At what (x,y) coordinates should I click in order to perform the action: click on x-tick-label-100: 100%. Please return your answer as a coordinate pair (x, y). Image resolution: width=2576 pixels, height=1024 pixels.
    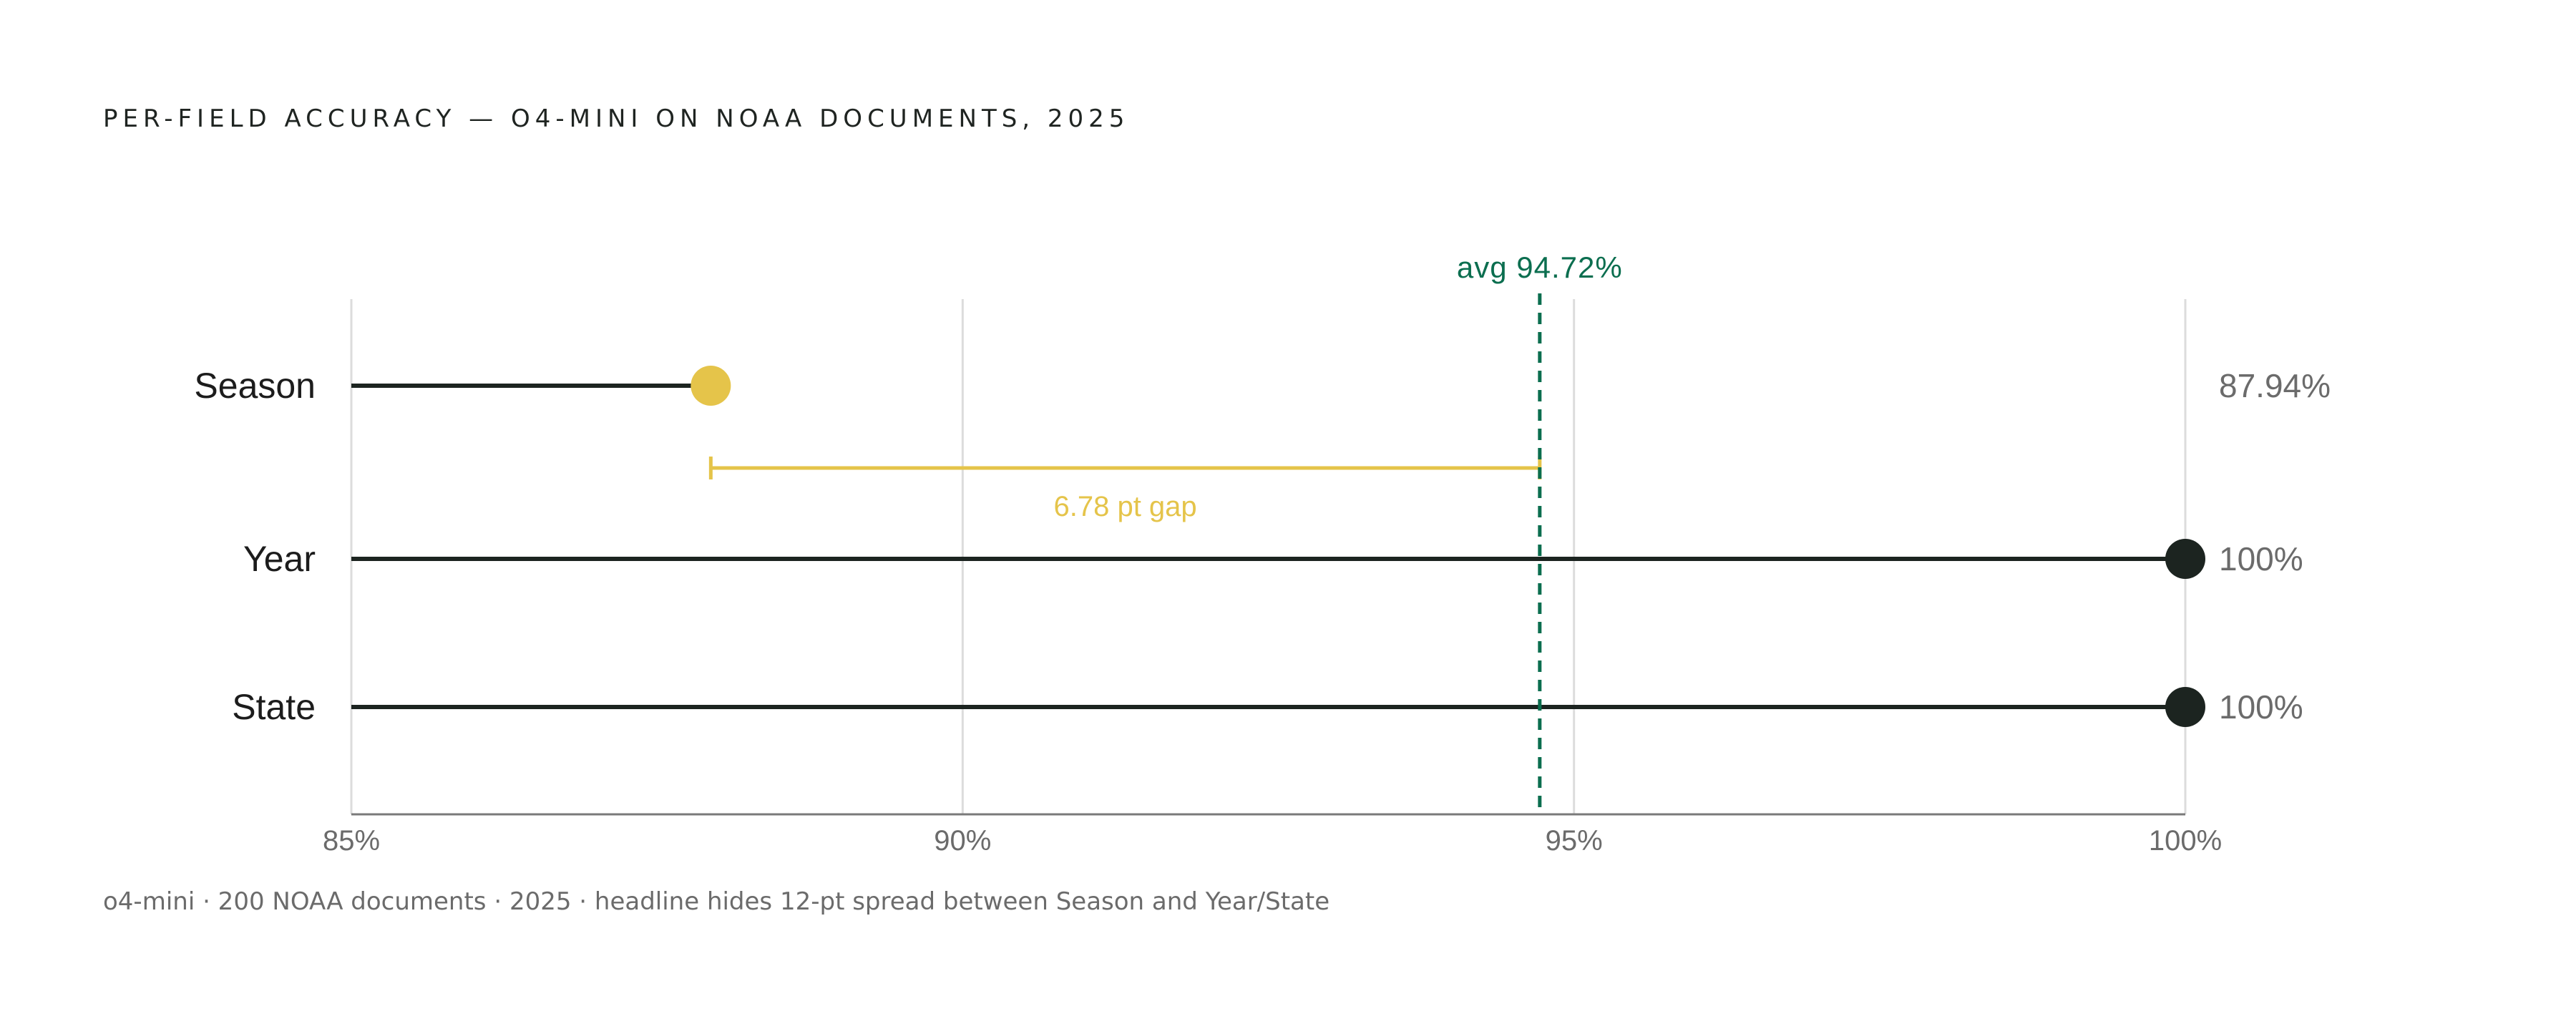
    Looking at the image, I should click on (2185, 841).